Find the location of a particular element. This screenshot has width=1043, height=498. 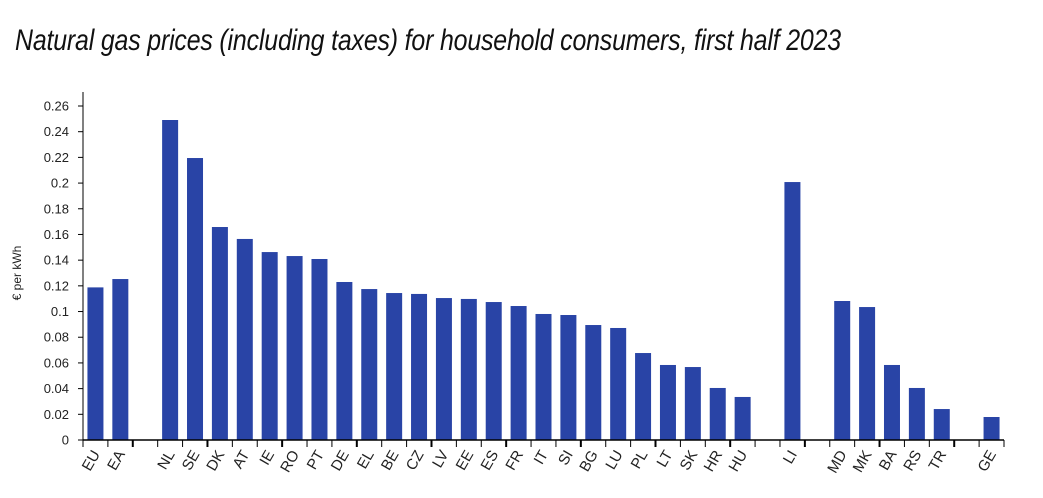

bar-lu is located at coordinates (618, 383).